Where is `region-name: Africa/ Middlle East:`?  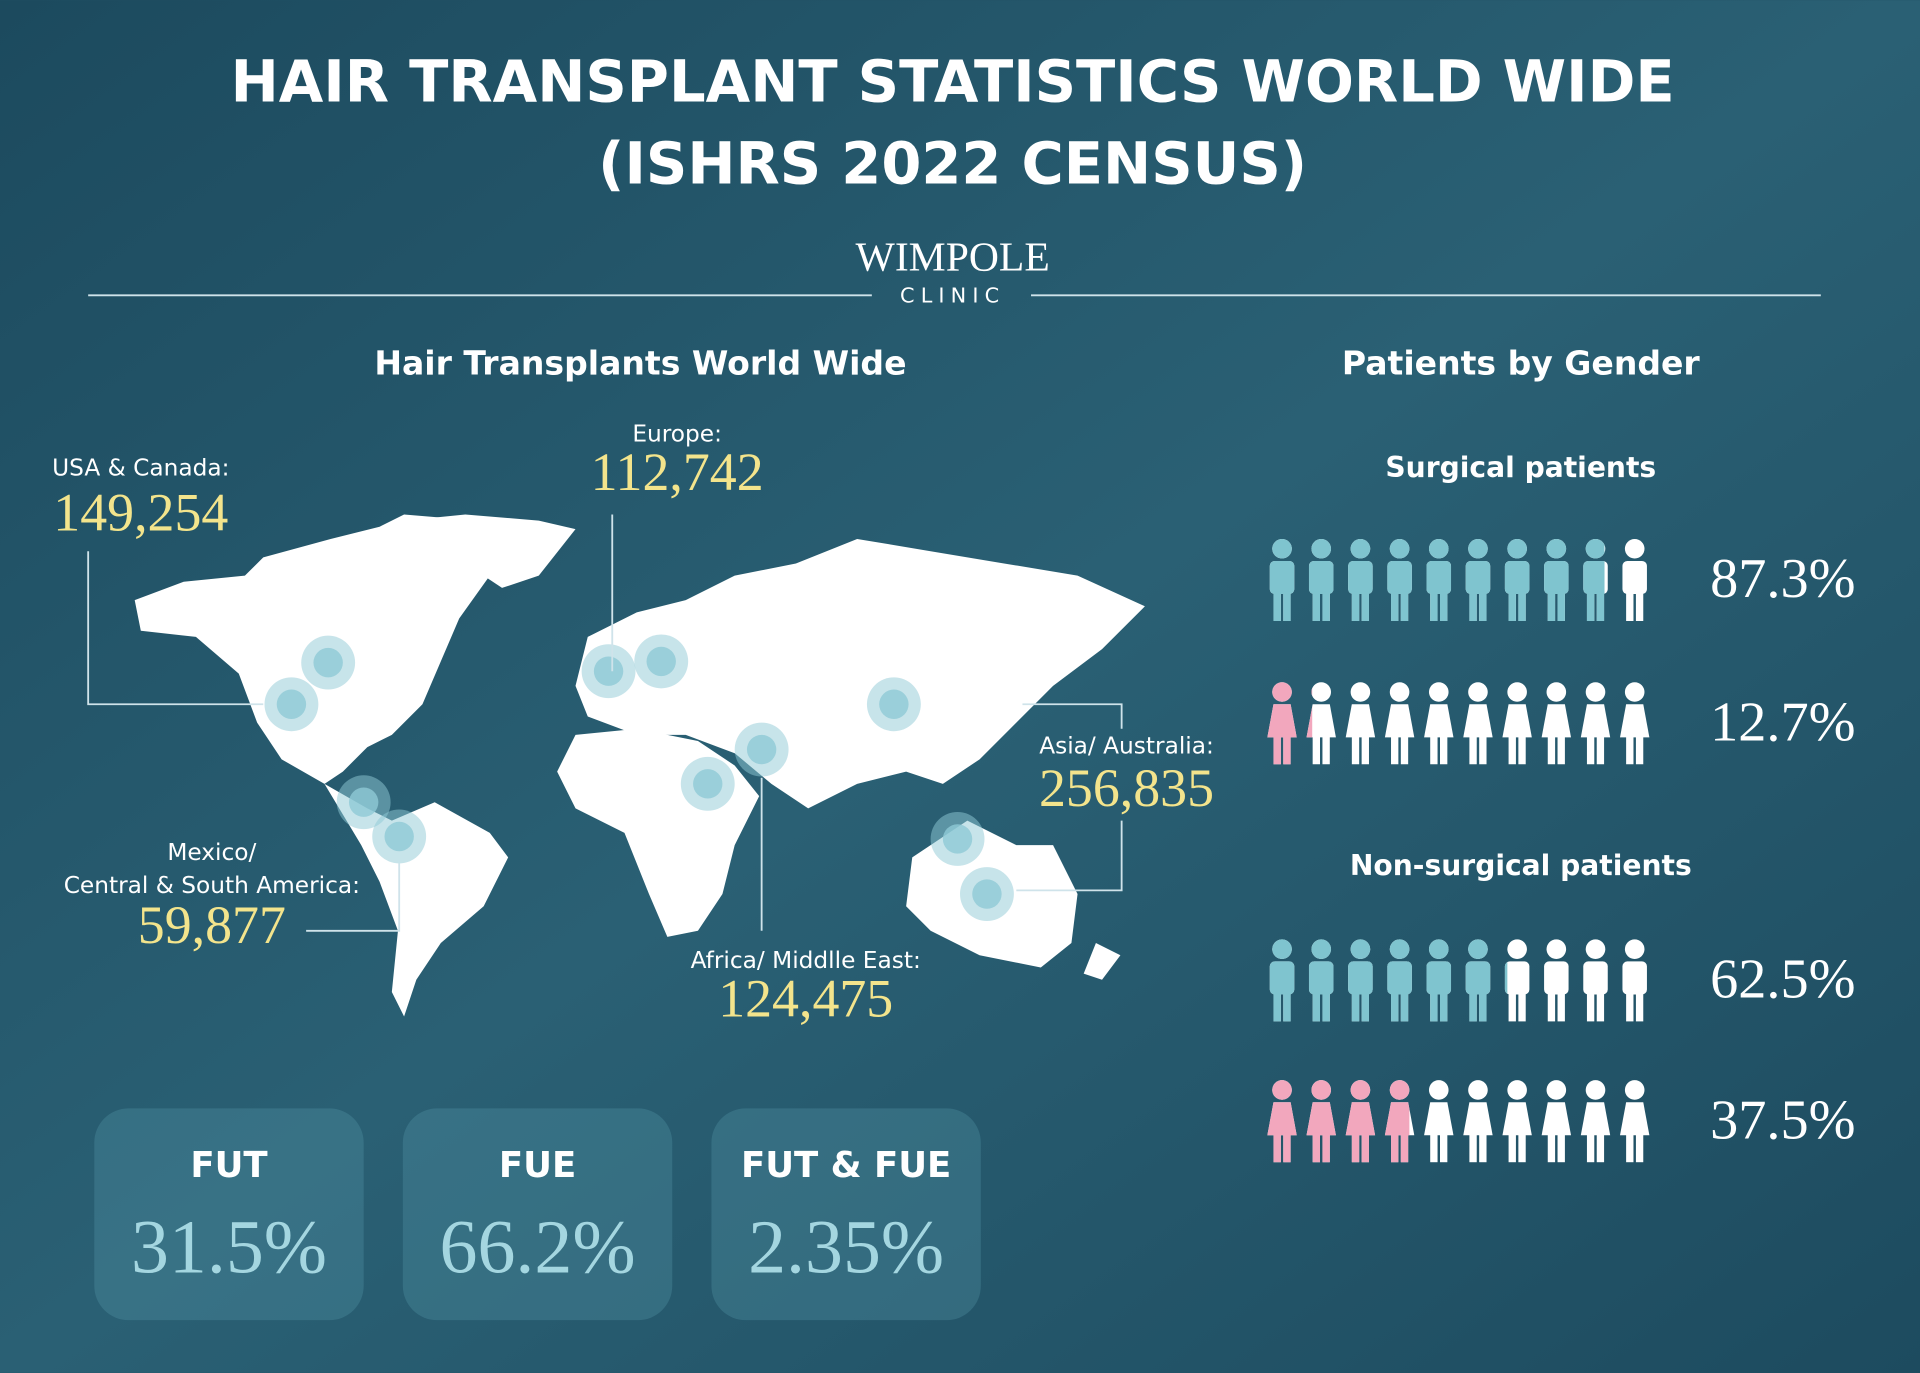
region-name: Africa/ Middlle East: is located at coordinates (806, 960).